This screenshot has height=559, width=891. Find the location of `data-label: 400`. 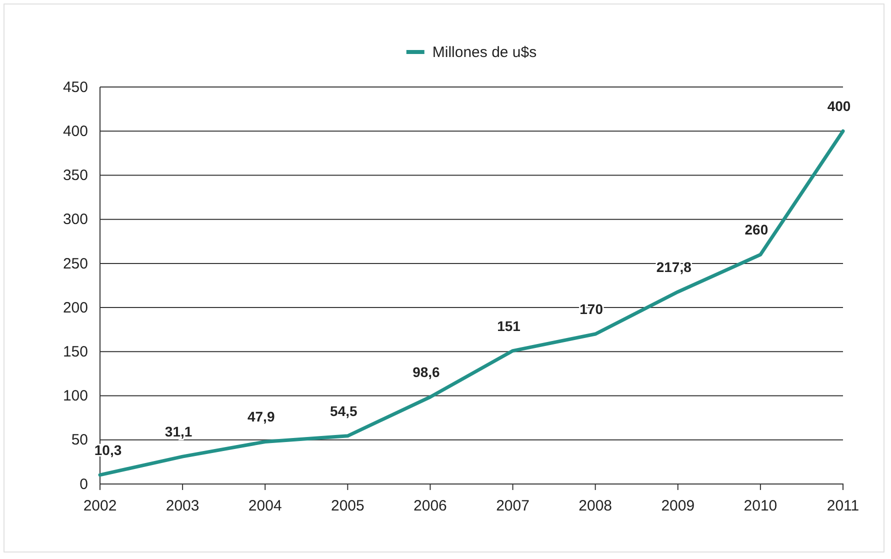

data-label: 400 is located at coordinates (839, 106).